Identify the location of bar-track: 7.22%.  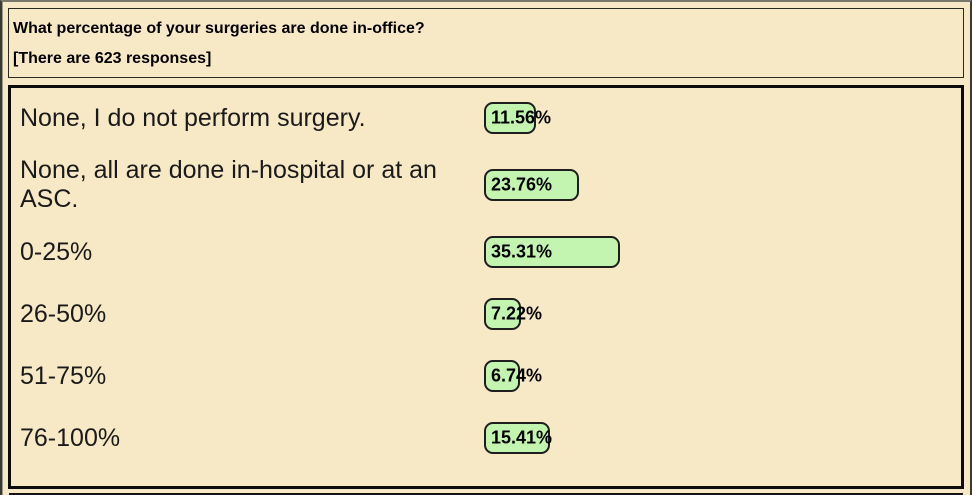
(717, 314).